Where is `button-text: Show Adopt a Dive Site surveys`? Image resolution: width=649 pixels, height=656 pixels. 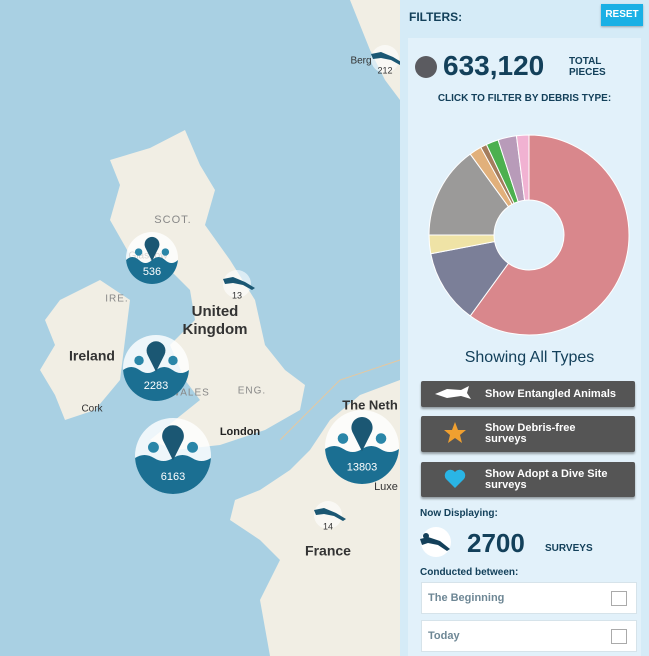 button-text: Show Adopt a Dive Site surveys is located at coordinates (546, 480).